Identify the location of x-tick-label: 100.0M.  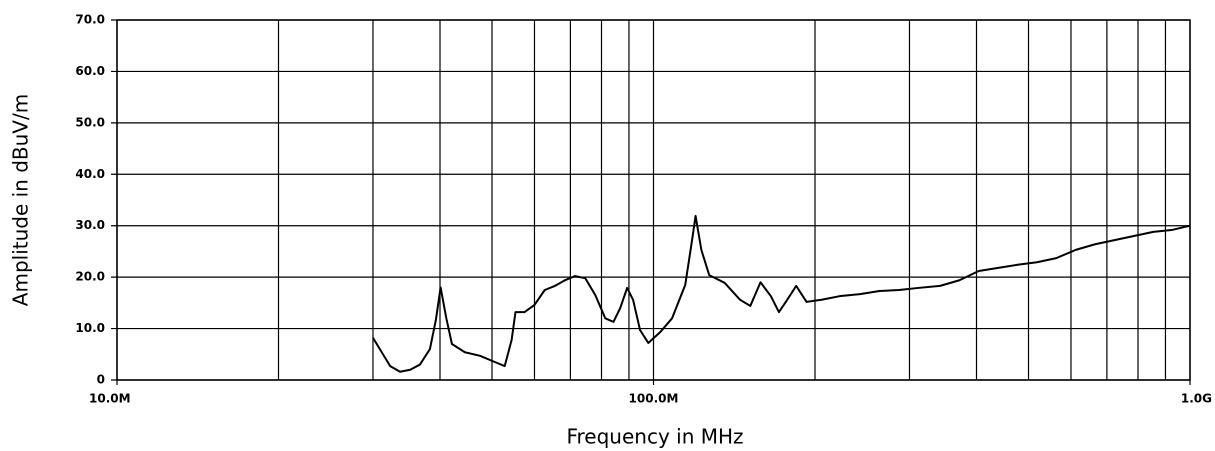
(654, 399).